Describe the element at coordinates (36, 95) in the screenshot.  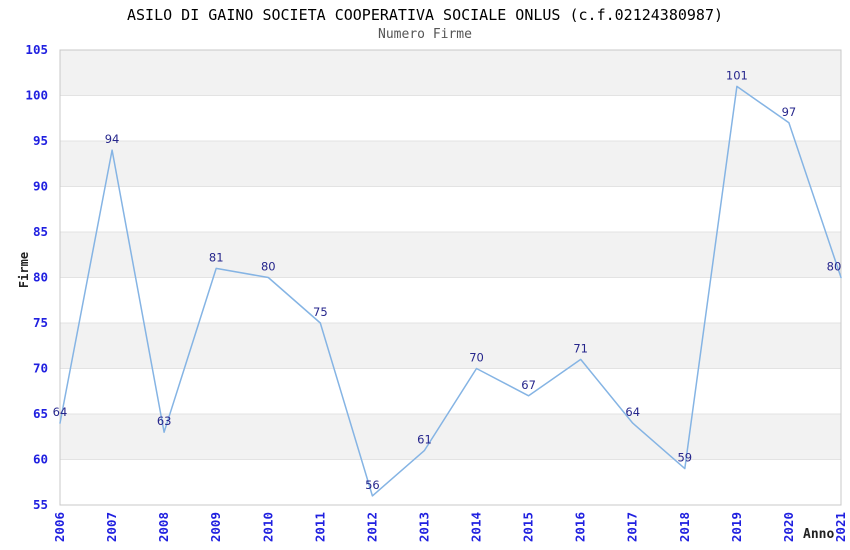
I see `y-tick-label: 100` at that location.